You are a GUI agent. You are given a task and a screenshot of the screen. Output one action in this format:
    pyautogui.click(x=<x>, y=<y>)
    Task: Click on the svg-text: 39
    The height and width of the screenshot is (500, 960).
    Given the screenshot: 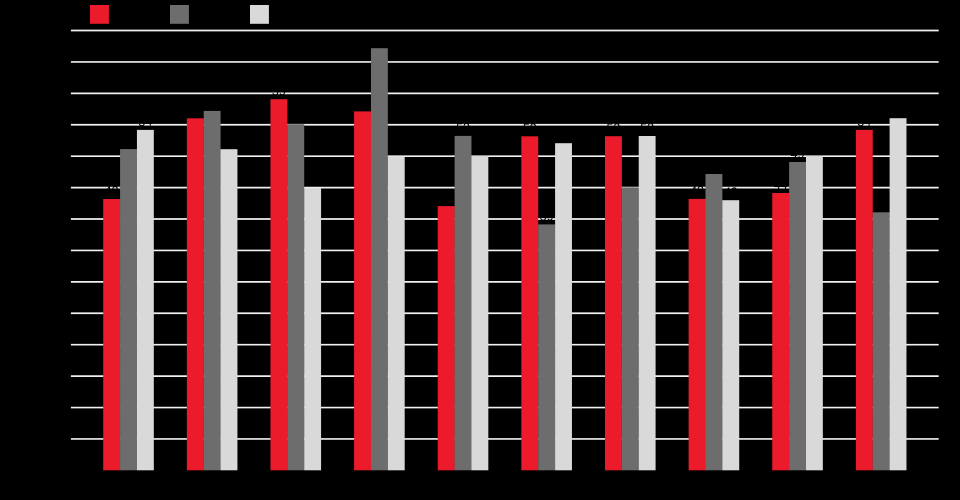 What is the action you would take?
    pyautogui.click(x=547, y=216)
    